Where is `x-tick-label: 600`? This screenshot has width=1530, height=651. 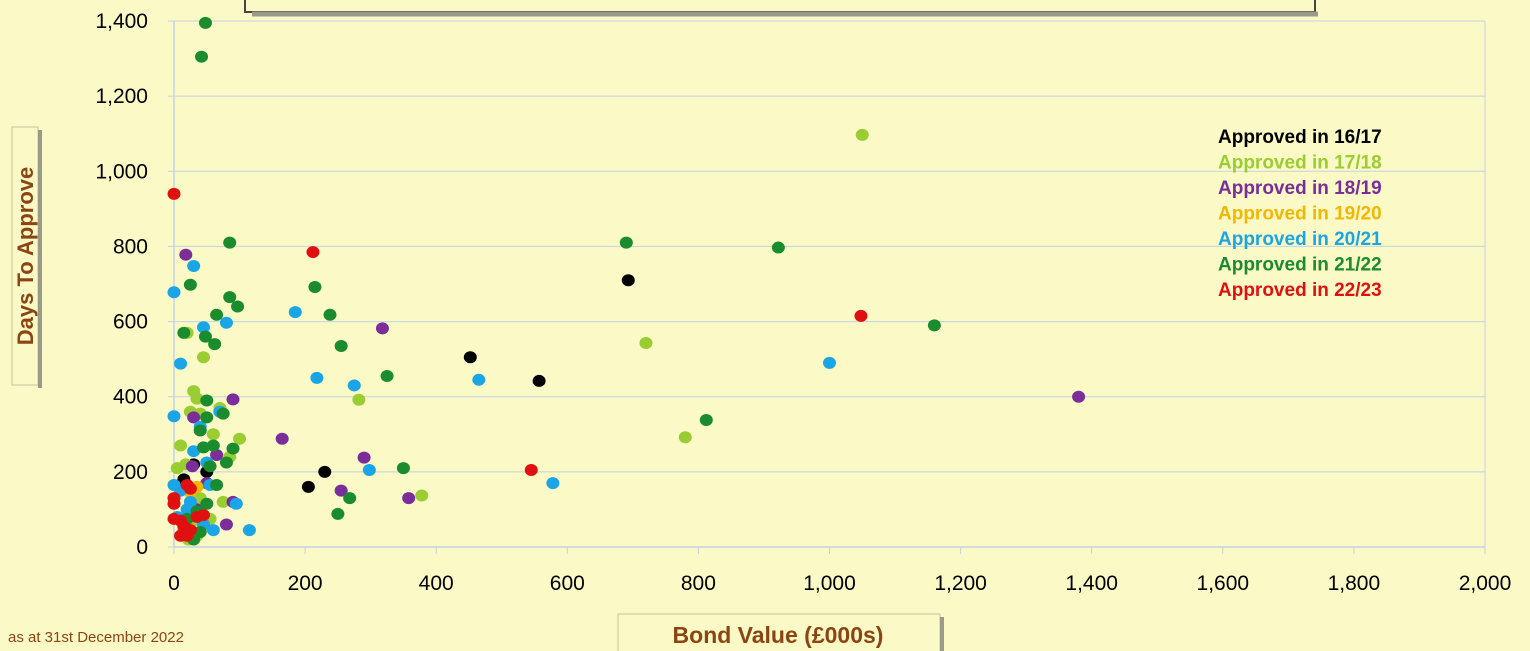 x-tick-label: 600 is located at coordinates (567, 583).